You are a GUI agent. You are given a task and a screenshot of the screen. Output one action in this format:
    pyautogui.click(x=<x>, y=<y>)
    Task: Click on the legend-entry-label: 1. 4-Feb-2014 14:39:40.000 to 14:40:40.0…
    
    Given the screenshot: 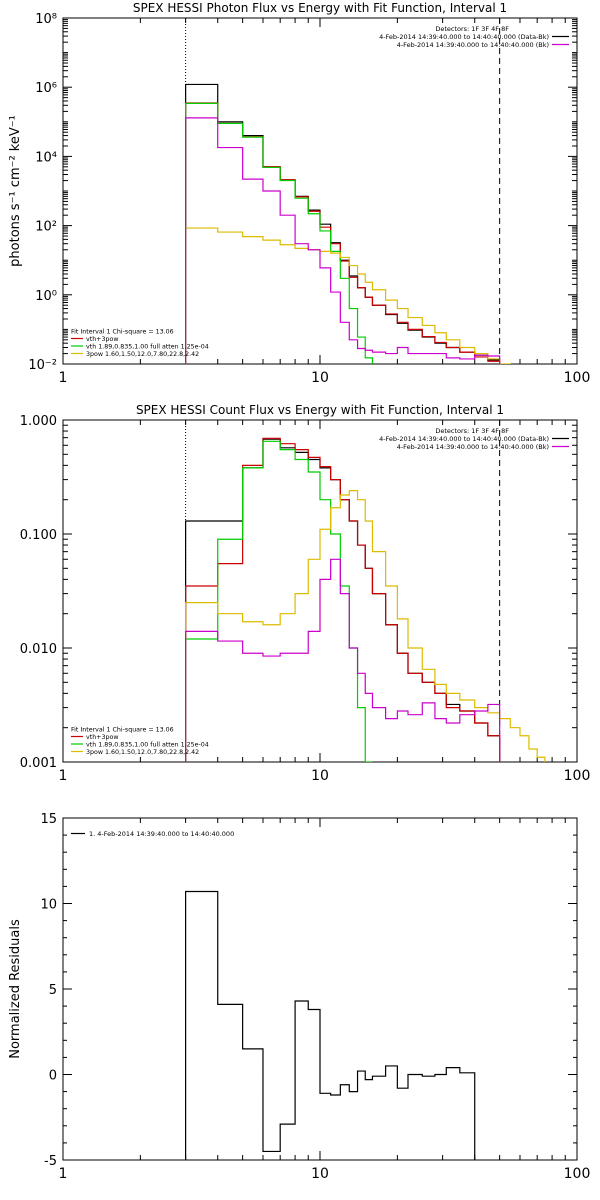 What is the action you would take?
    pyautogui.click(x=161, y=834)
    